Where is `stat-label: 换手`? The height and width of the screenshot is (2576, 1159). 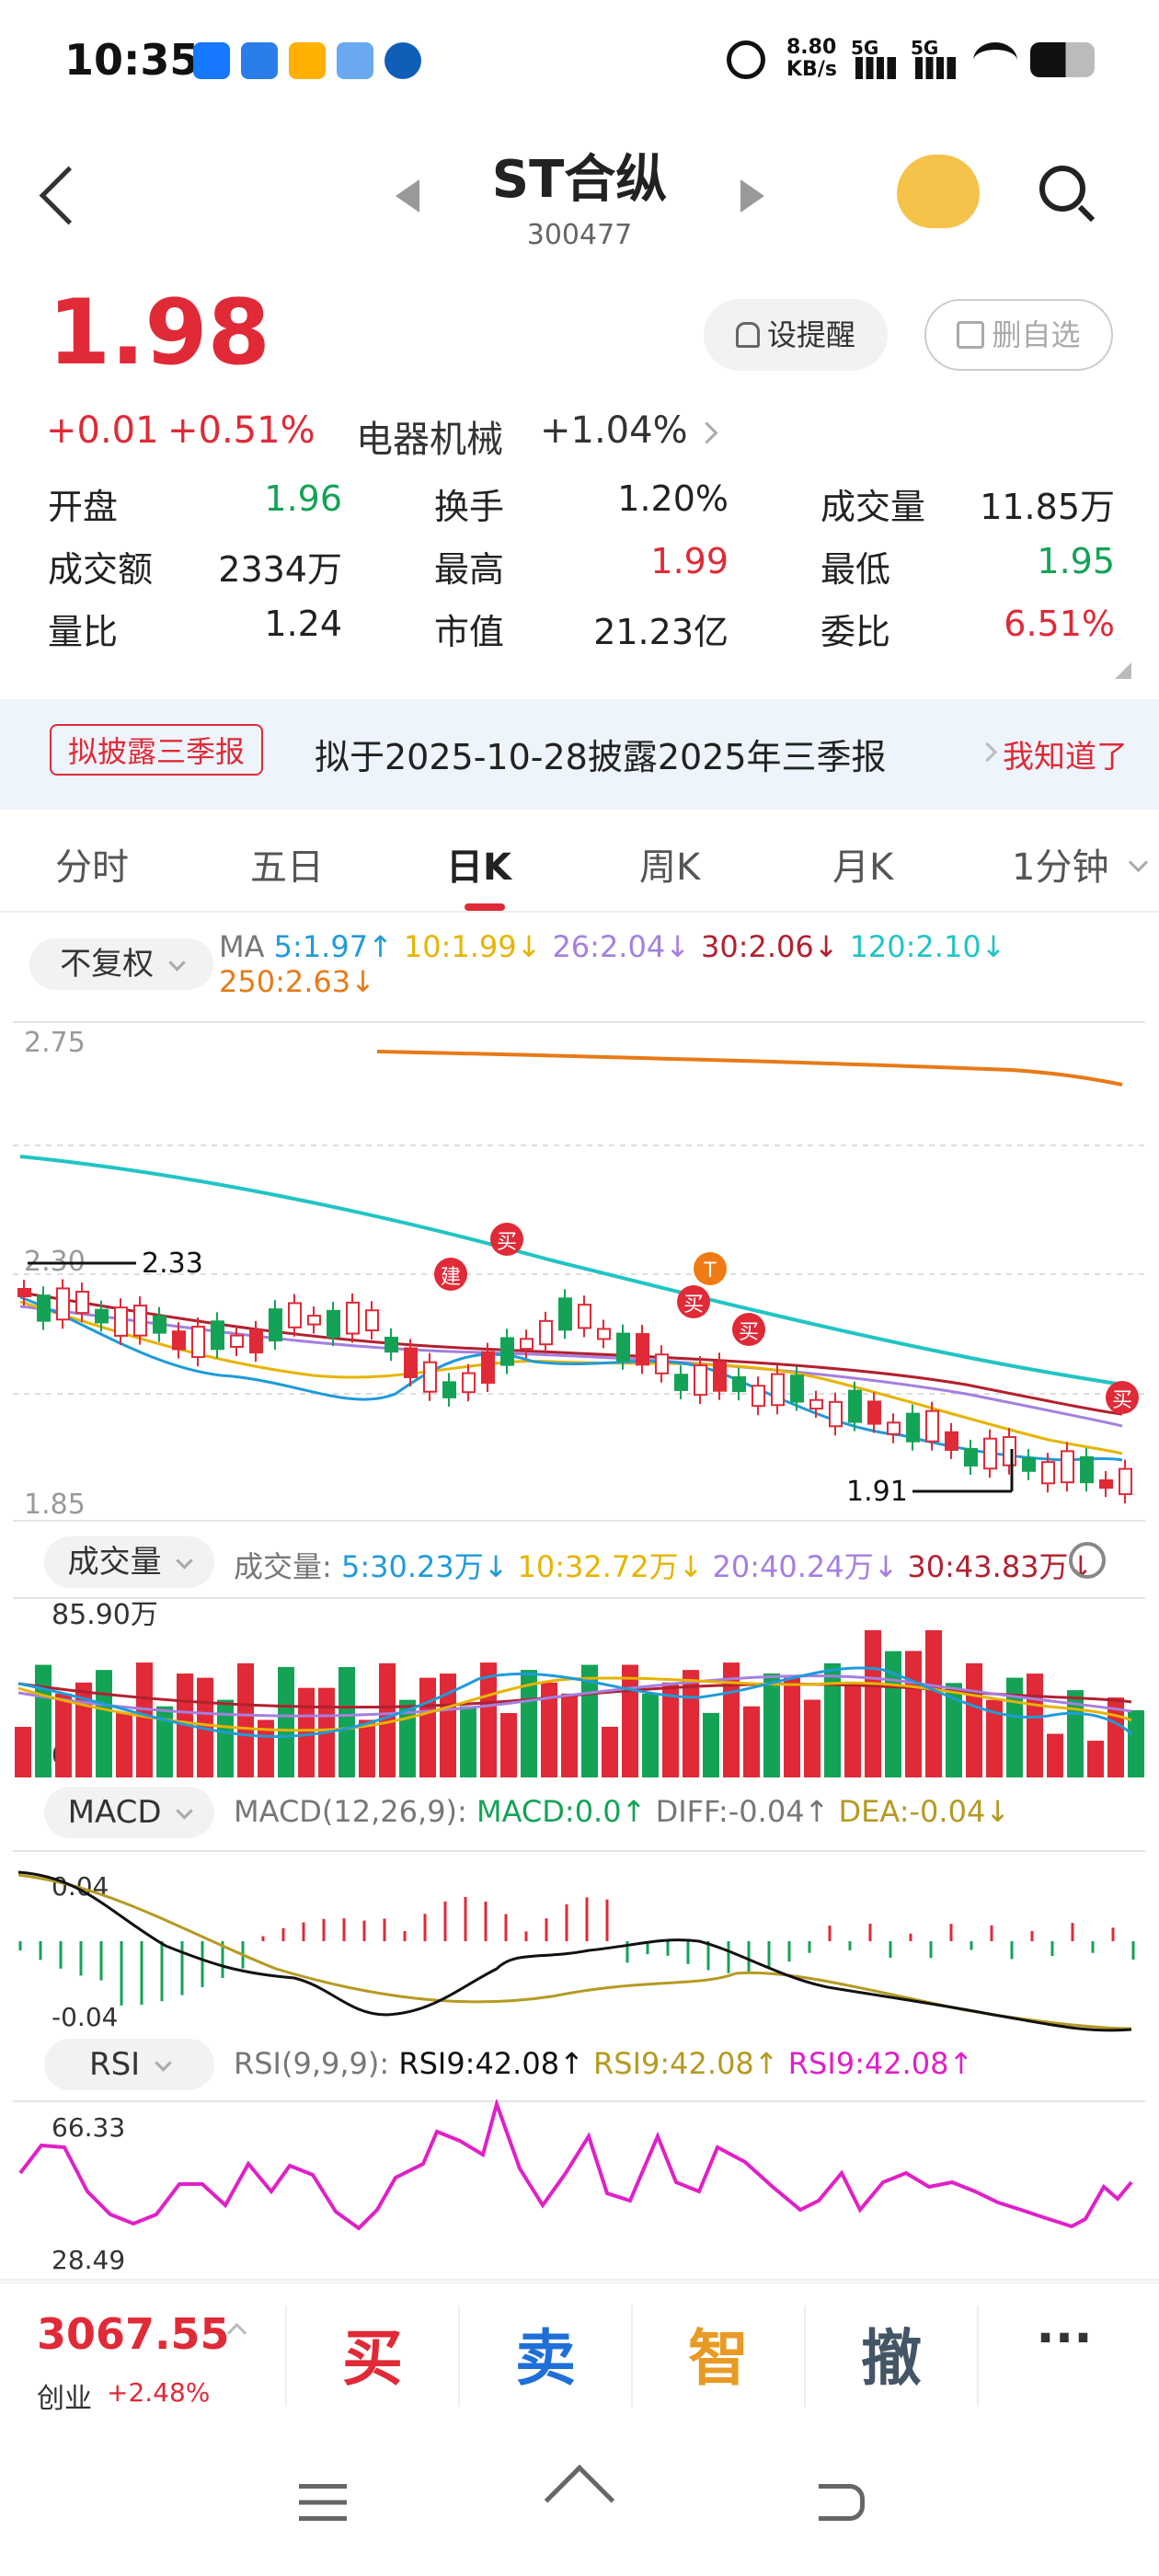 stat-label: 换手 is located at coordinates (469, 507).